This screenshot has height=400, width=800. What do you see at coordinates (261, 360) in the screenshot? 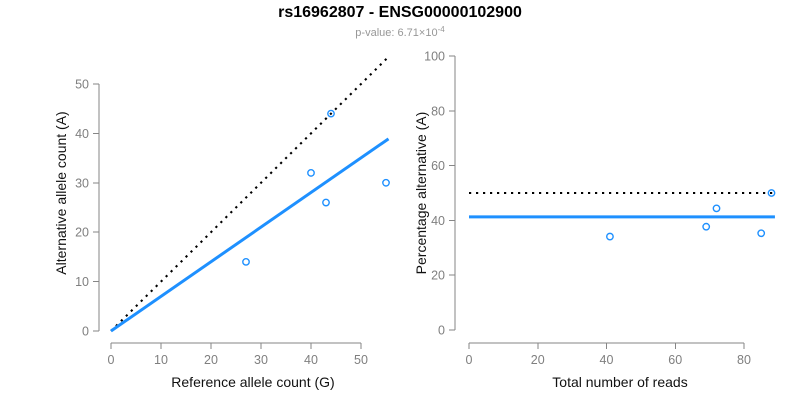
I see `x-tick-label: 30` at bounding box center [261, 360].